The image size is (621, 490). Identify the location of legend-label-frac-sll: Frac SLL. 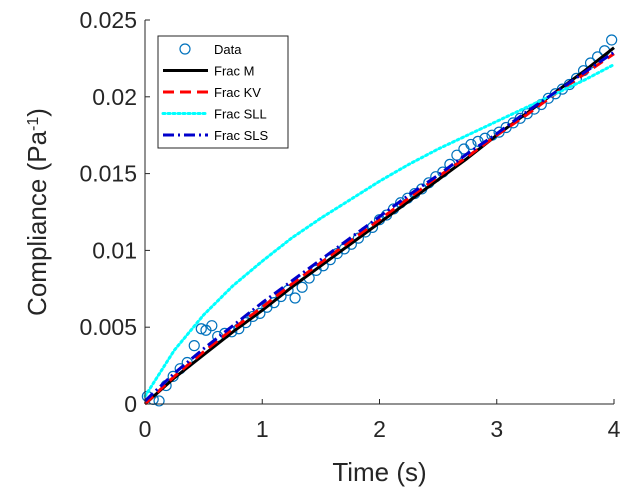
(240, 114).